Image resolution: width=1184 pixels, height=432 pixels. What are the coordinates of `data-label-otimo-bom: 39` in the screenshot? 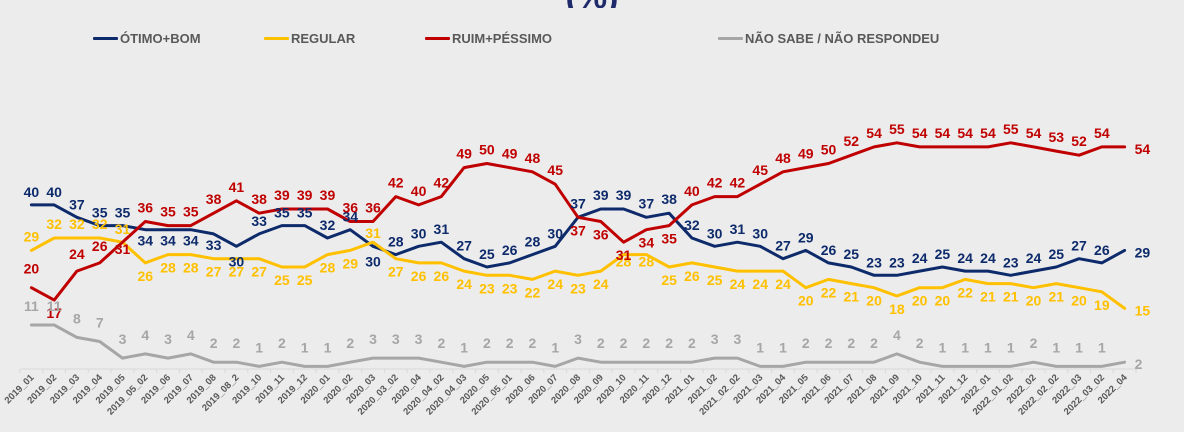 It's located at (601, 195).